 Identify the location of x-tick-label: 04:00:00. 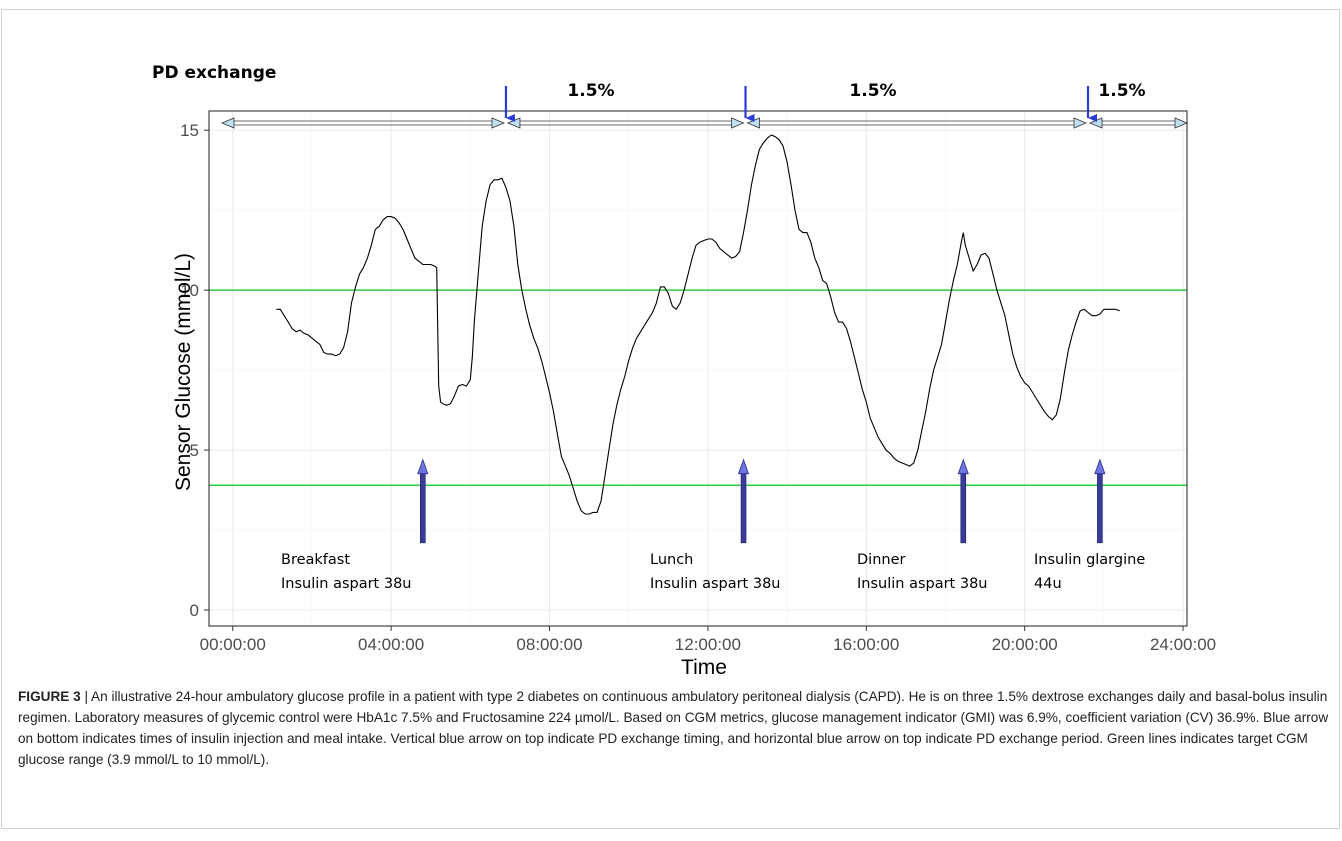
(391, 644).